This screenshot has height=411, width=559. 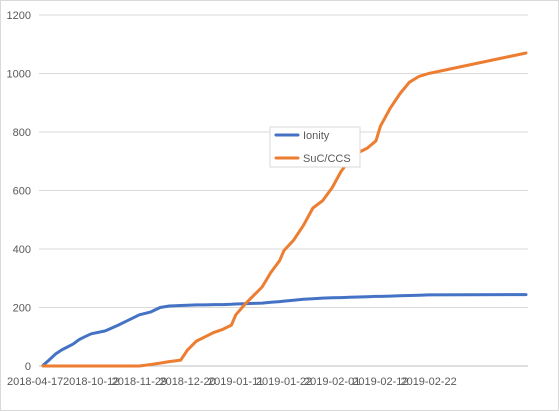 What do you see at coordinates (187, 382) in the screenshot?
I see `x-tick-label: 2018-12-20` at bounding box center [187, 382].